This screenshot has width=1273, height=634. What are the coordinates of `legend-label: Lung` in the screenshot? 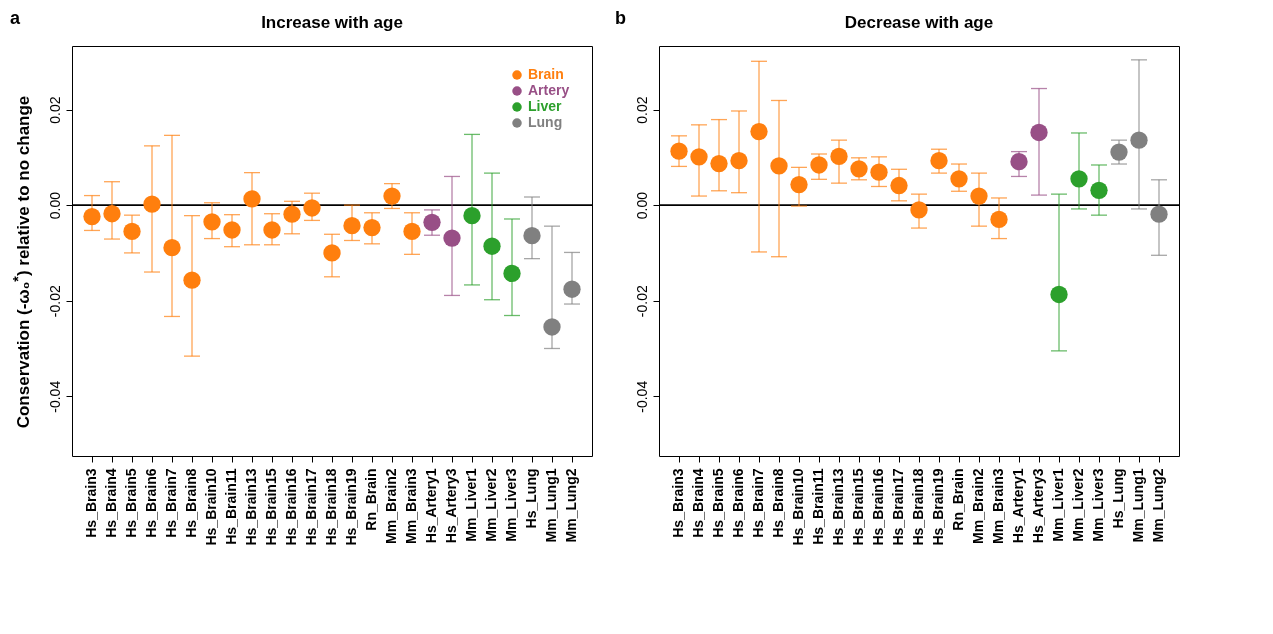 It's located at (545, 122).